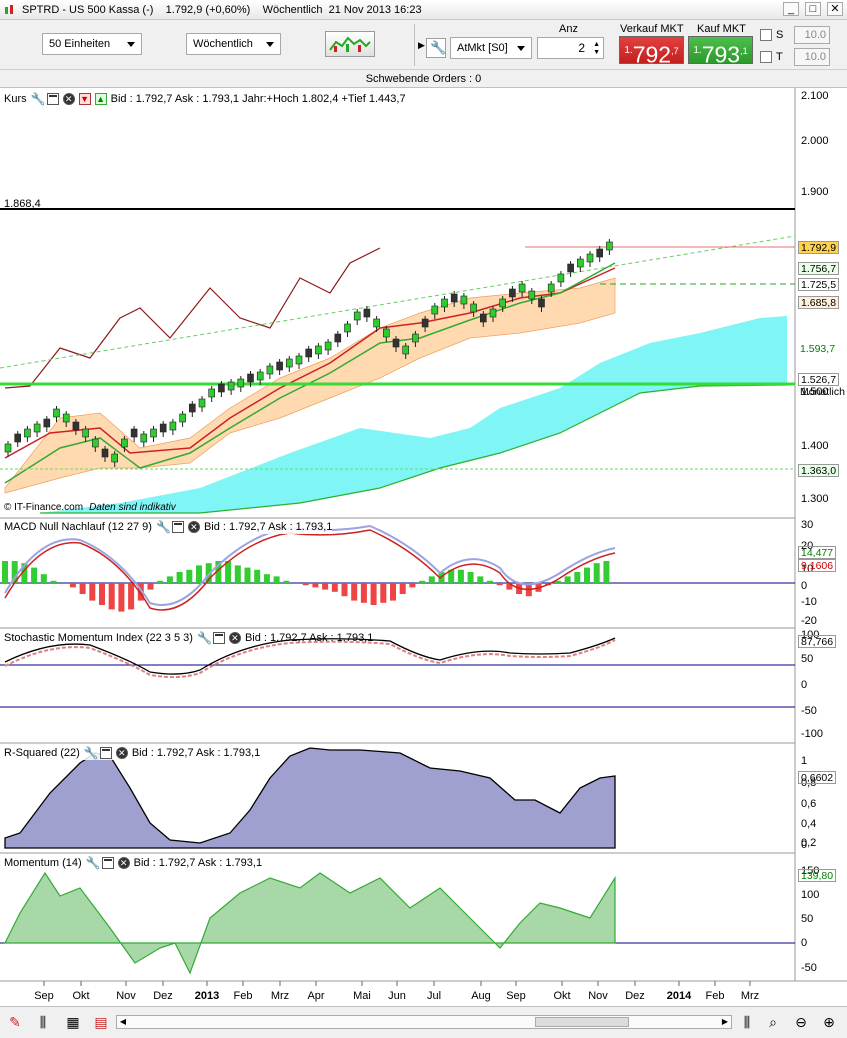  I want to click on draw-tool-icon: ✎, so click(15, 1022).